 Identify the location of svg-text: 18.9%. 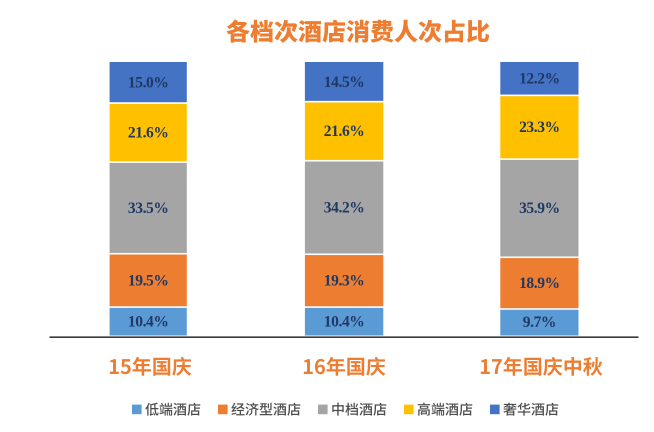
(539, 283).